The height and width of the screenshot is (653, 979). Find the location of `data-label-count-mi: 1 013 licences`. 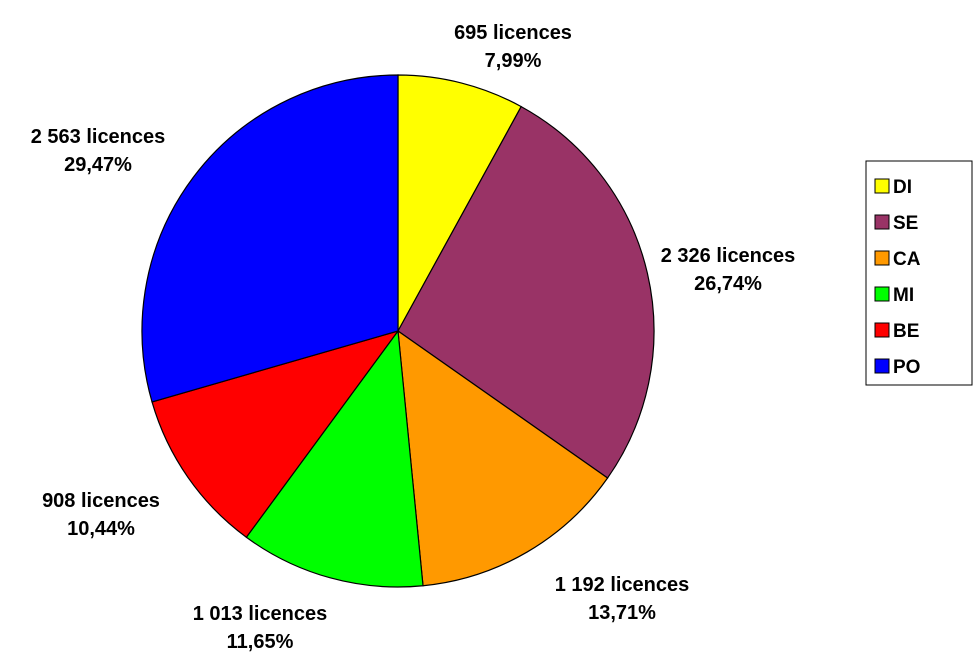

data-label-count-mi: 1 013 licences is located at coordinates (260, 614).